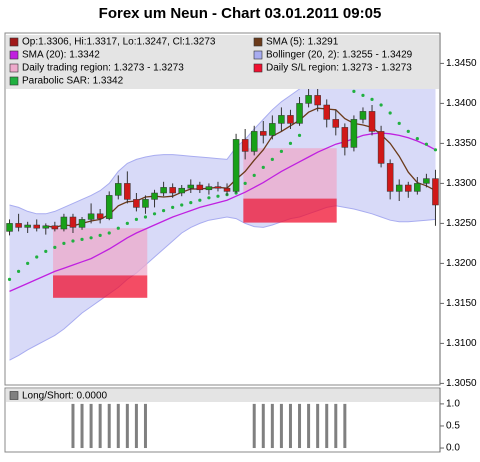  I want to click on y-tick-label: 1.3450, so click(461, 63).